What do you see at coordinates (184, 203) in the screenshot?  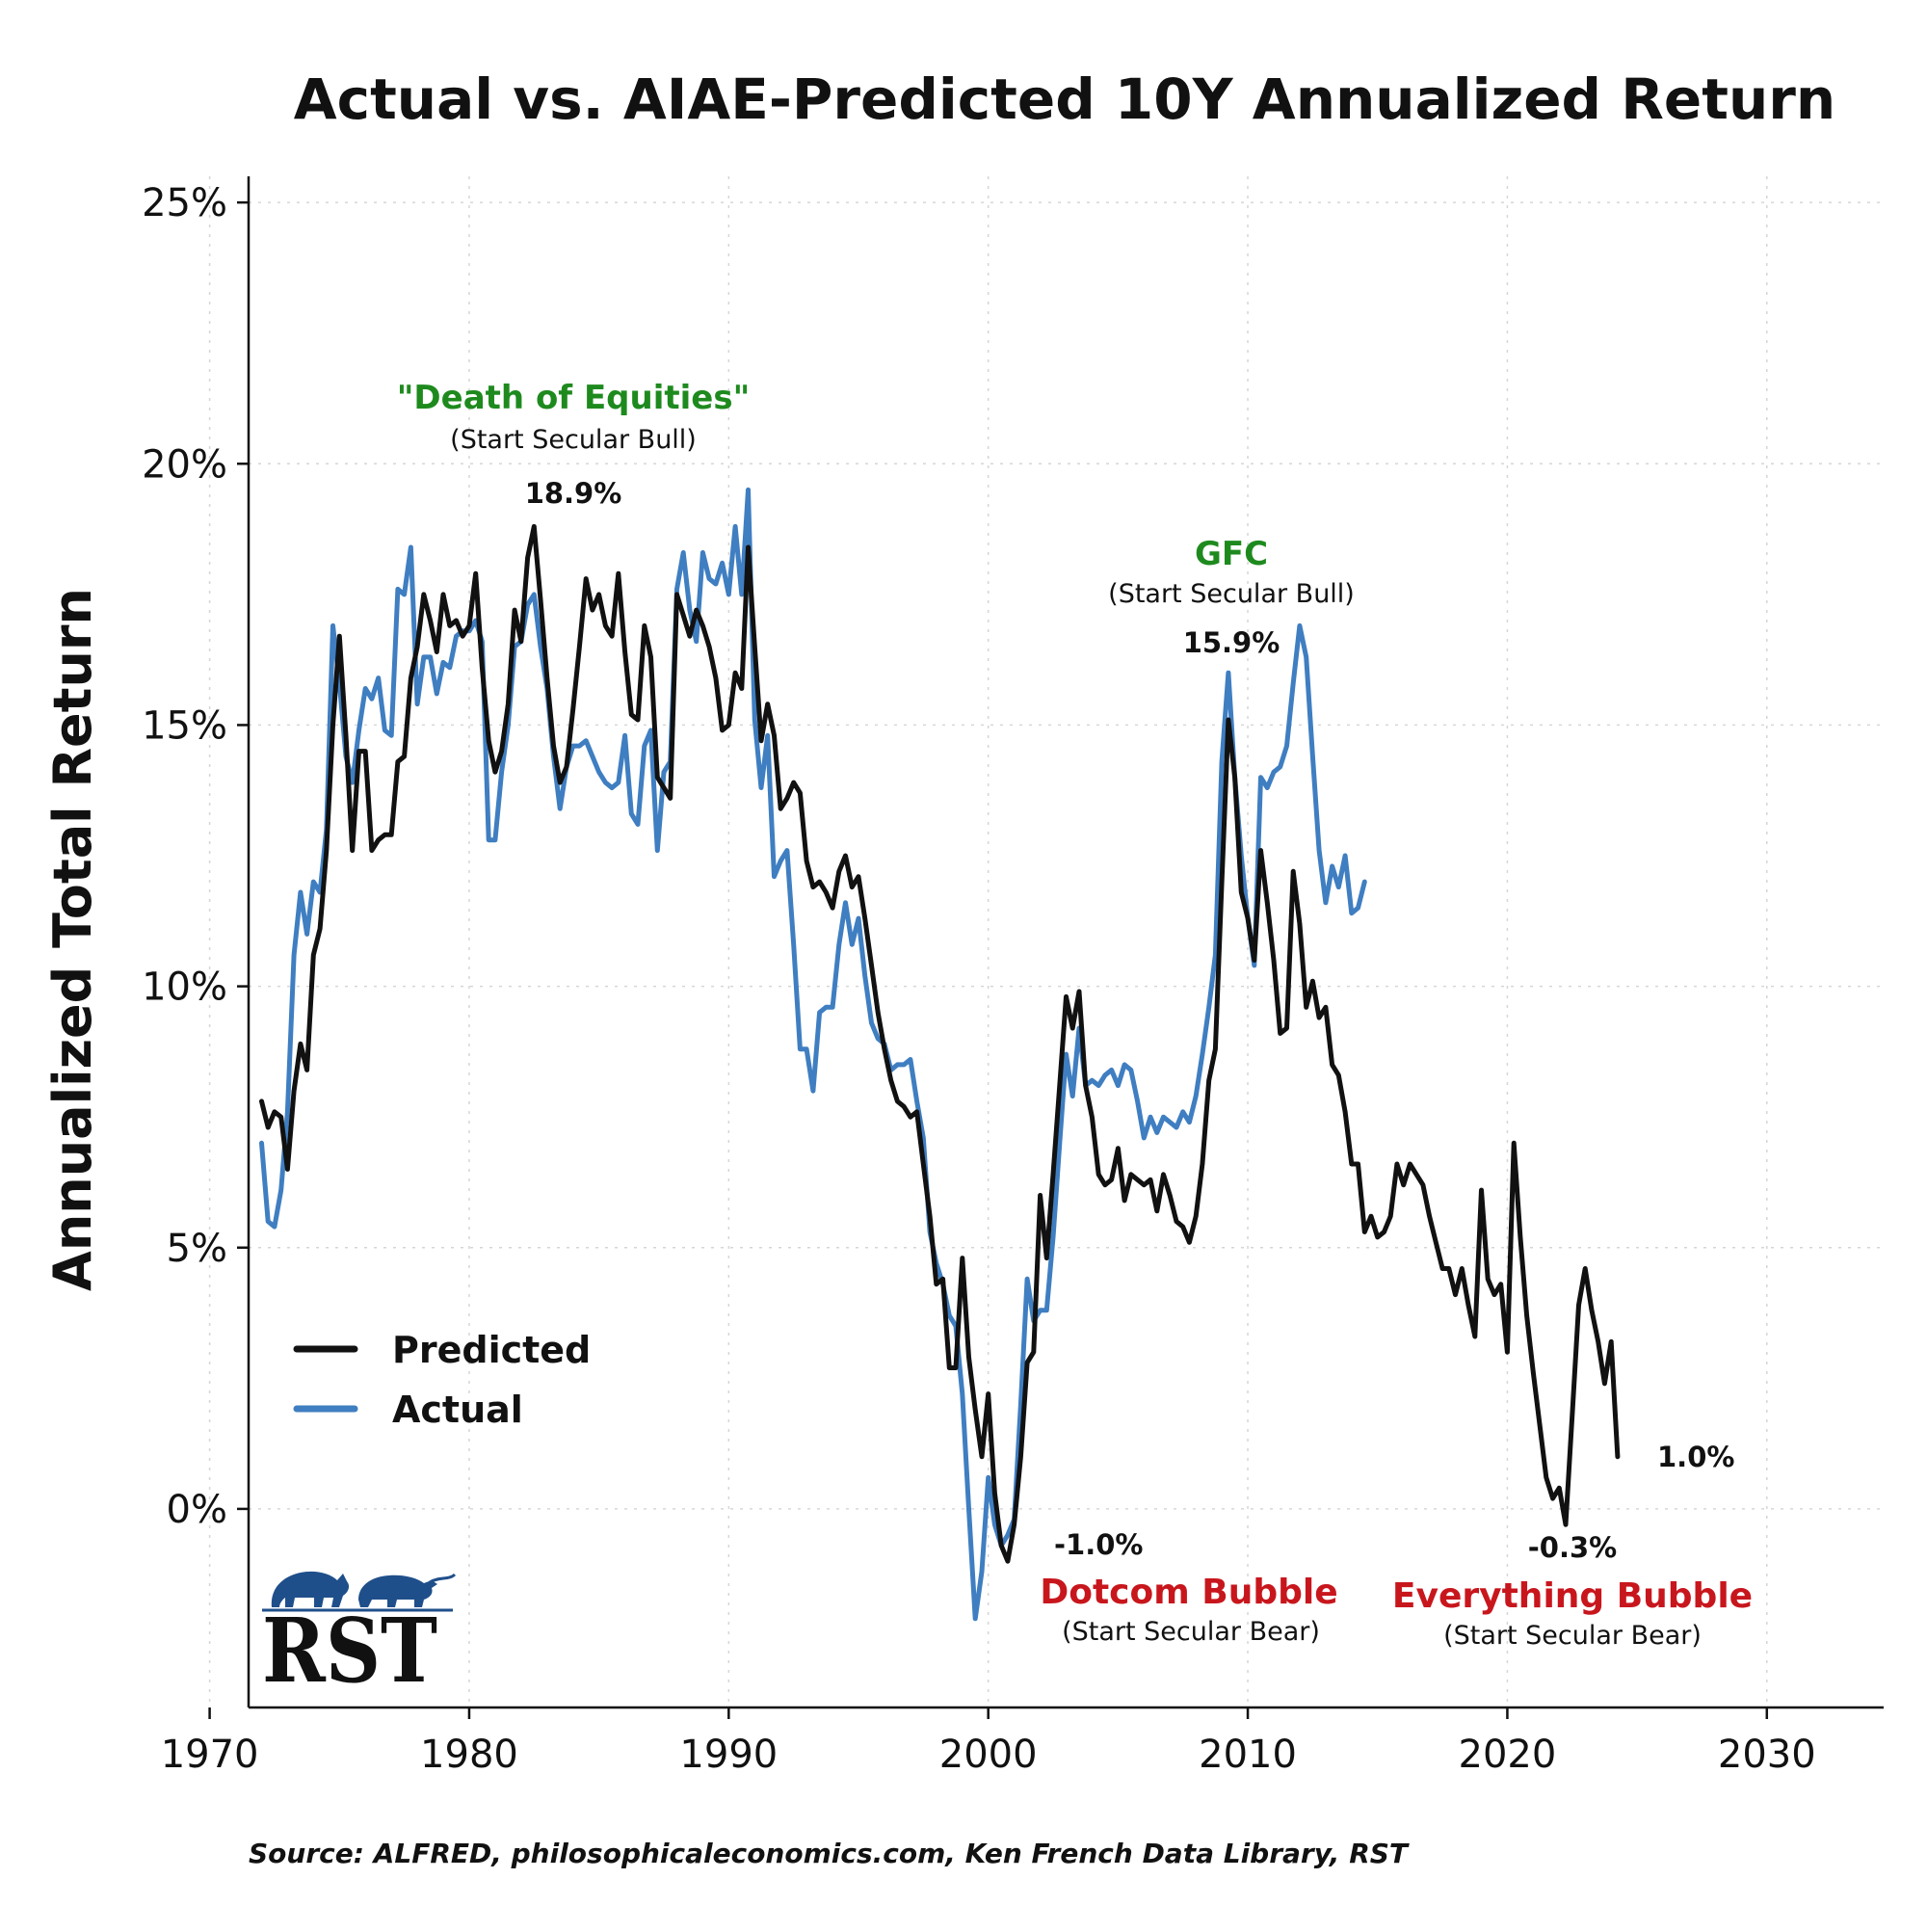 I see `y-tick-label: 25%` at bounding box center [184, 203].